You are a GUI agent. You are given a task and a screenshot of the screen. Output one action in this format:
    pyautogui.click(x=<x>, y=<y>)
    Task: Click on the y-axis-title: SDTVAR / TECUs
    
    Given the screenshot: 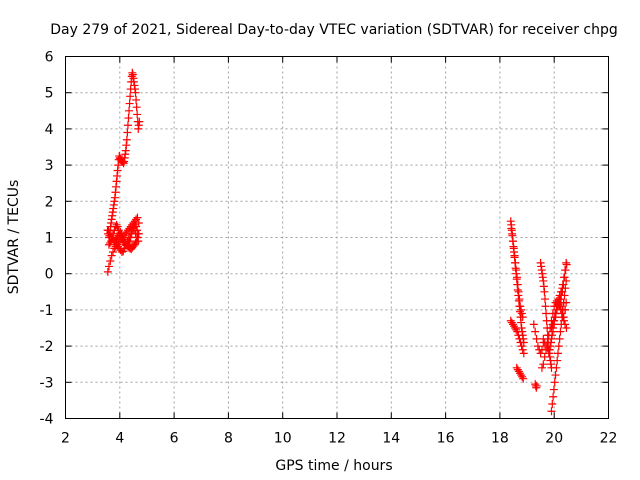 What is the action you would take?
    pyautogui.click(x=14, y=237)
    